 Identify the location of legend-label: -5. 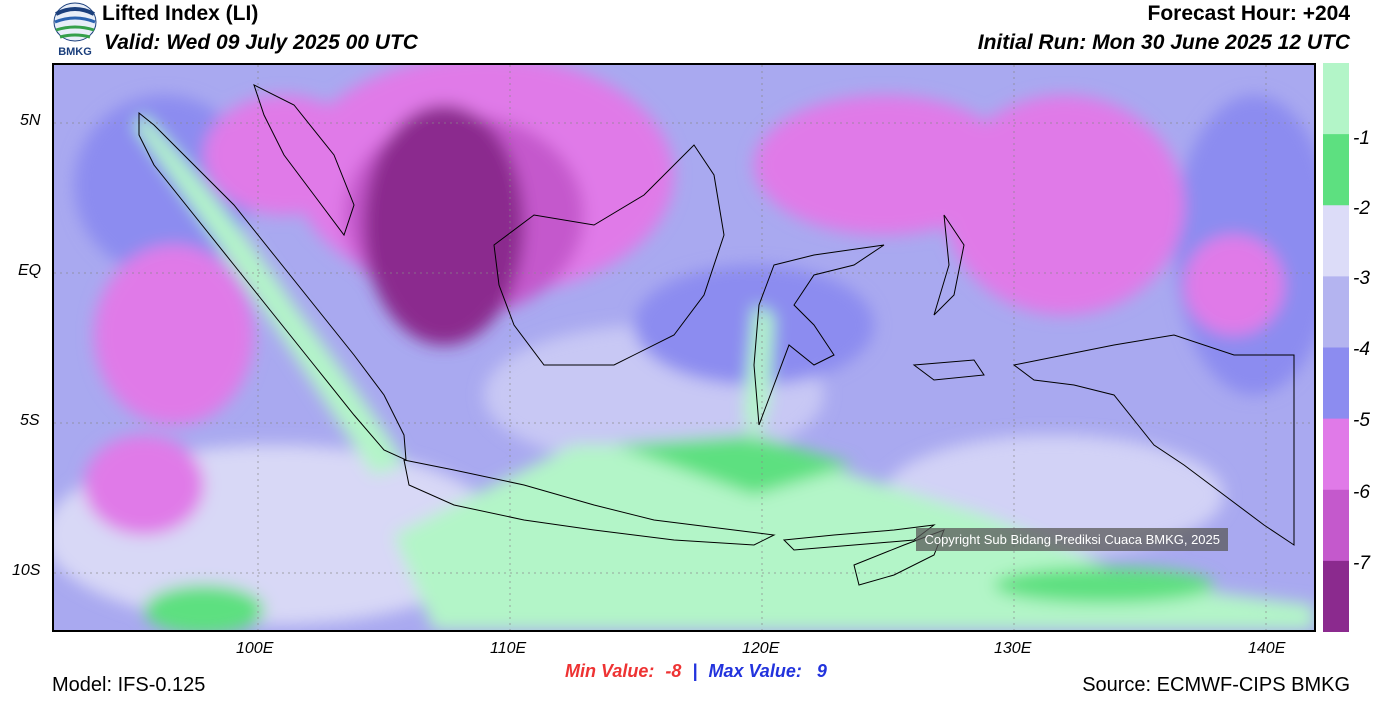
(1361, 420).